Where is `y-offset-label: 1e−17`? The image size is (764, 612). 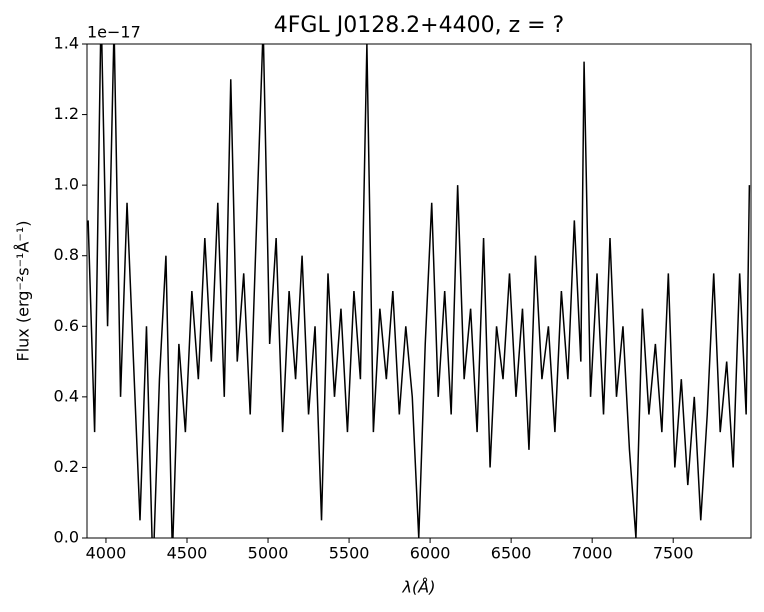
y-offset-label: 1e−17 is located at coordinates (114, 32).